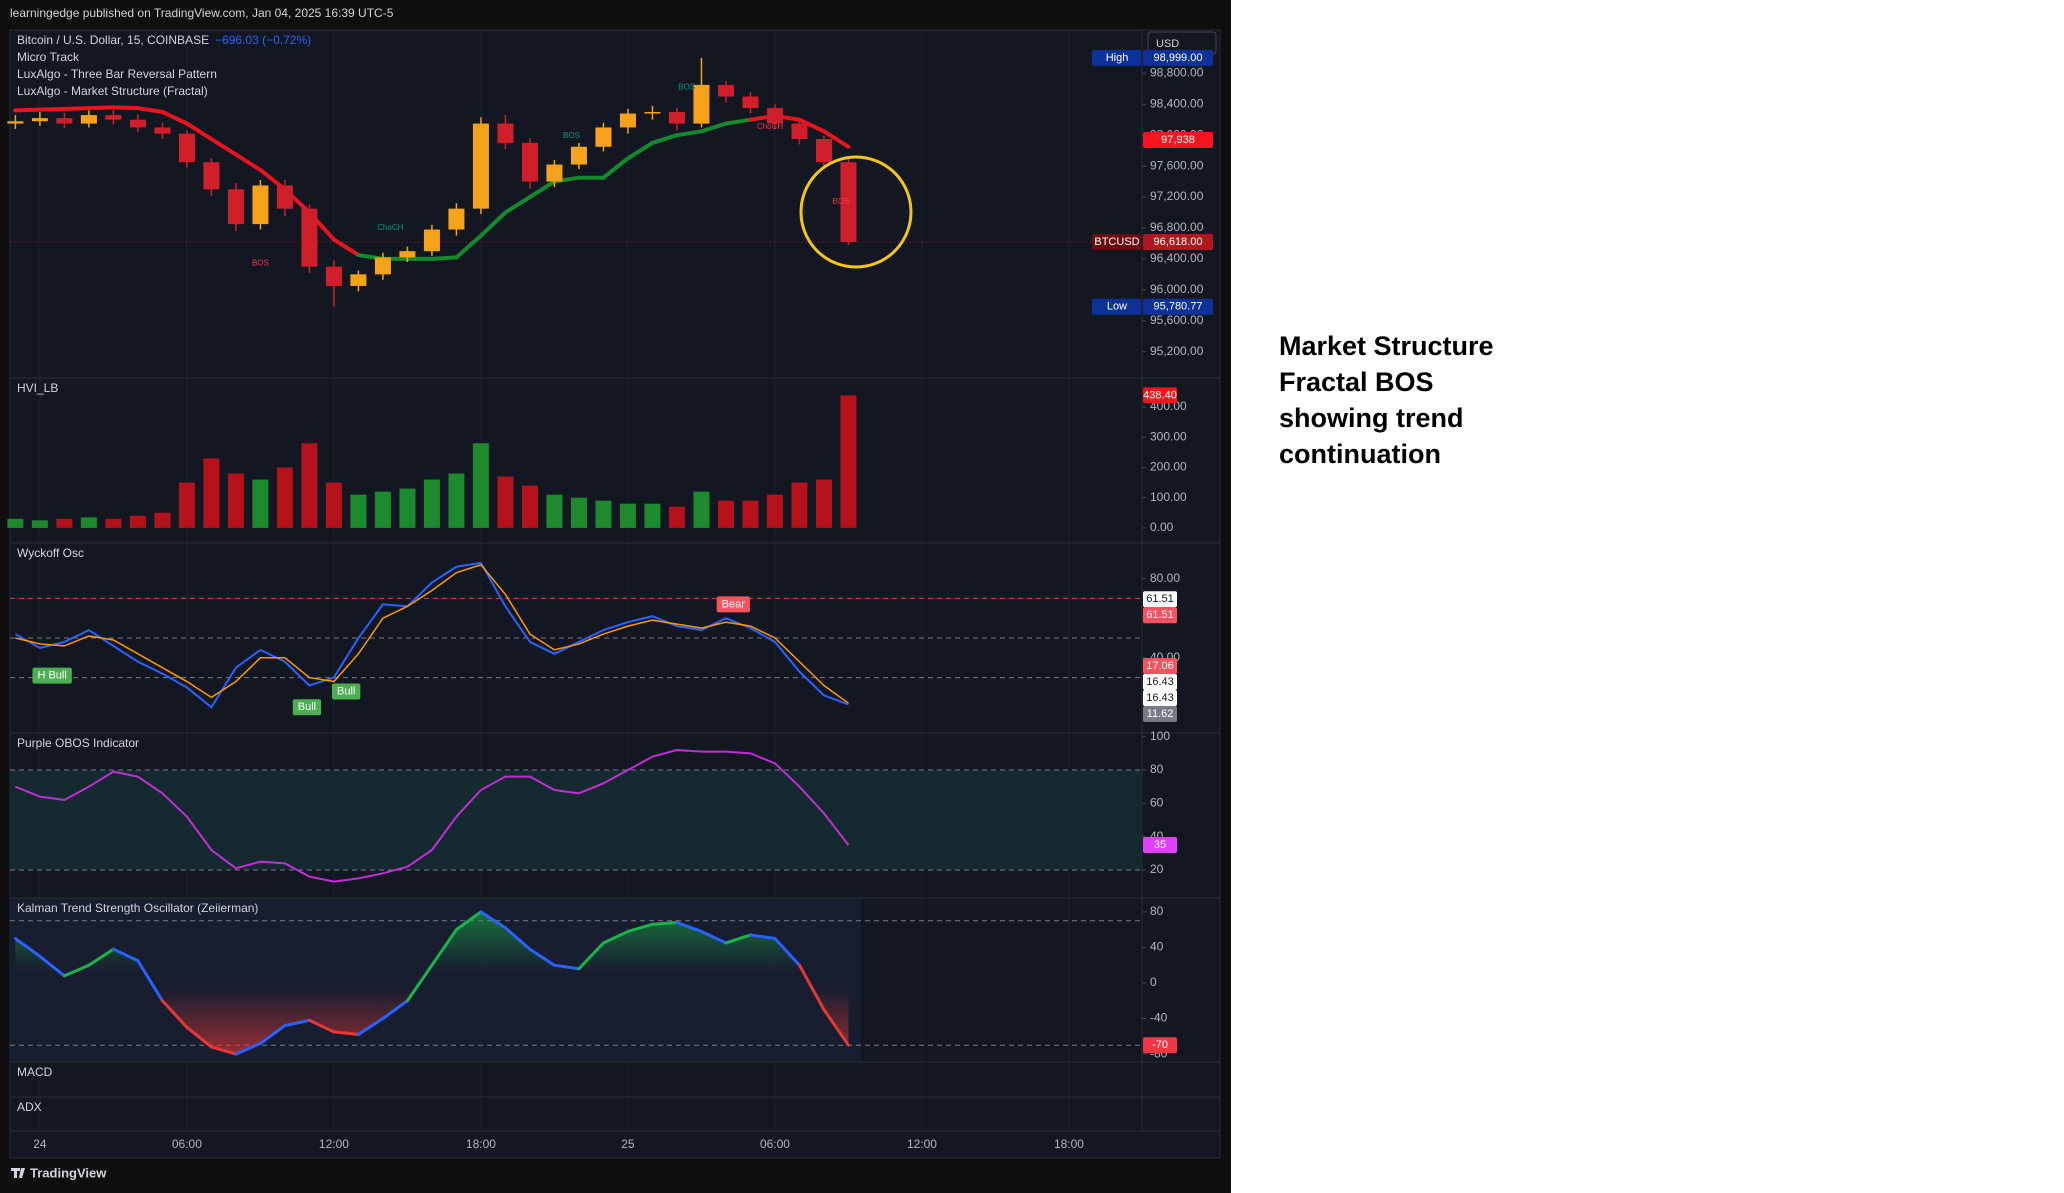 The height and width of the screenshot is (1193, 2064). What do you see at coordinates (1177, 165) in the screenshot?
I see `y-tick-label: 97,600.00` at bounding box center [1177, 165].